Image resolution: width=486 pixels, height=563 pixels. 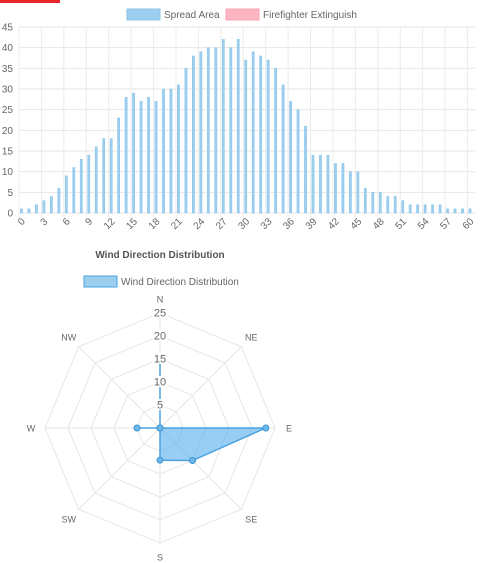 What do you see at coordinates (201, 410) in the screenshot?
I see `radar-series` at bounding box center [201, 410].